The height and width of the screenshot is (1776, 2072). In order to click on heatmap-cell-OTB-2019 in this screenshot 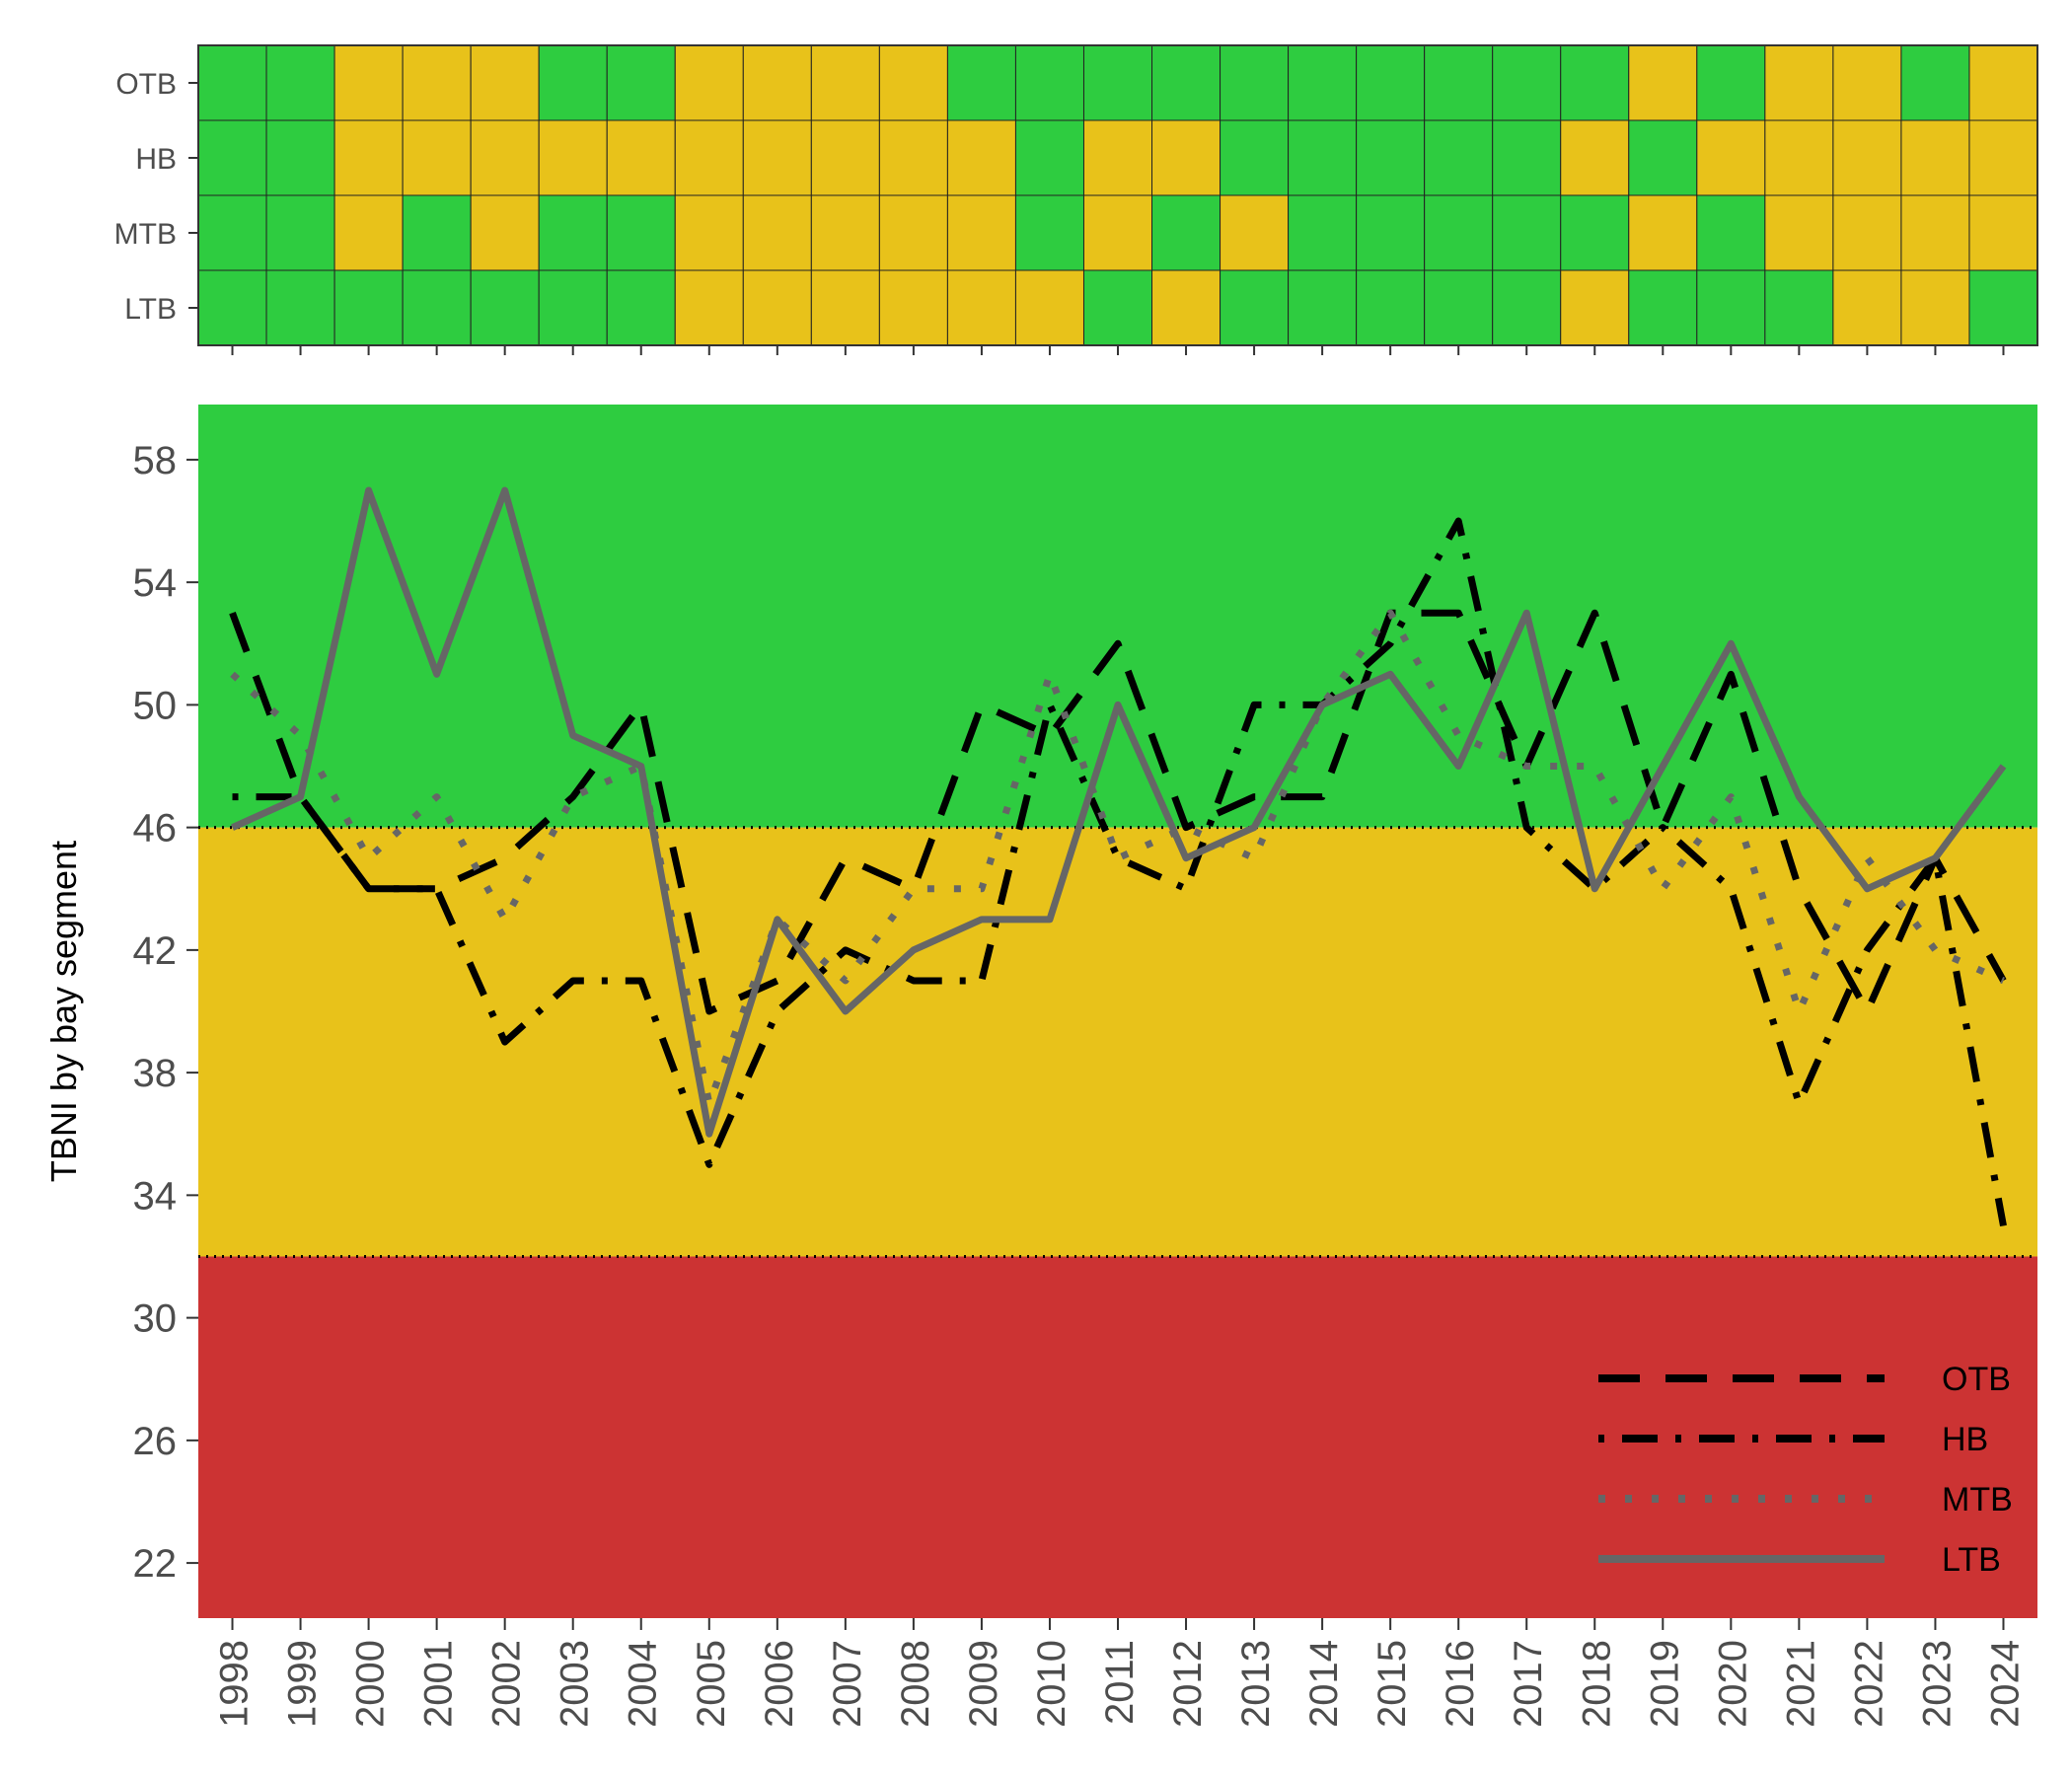, I will do `click(1663, 83)`.